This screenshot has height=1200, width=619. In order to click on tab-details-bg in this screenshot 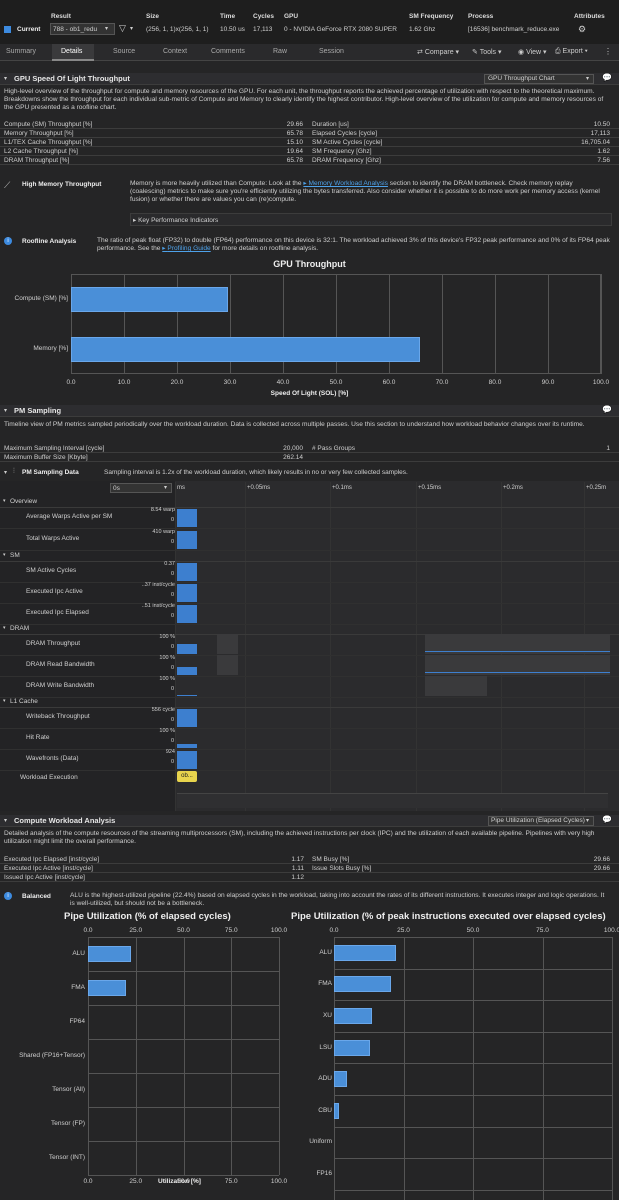, I will do `click(73, 52)`.